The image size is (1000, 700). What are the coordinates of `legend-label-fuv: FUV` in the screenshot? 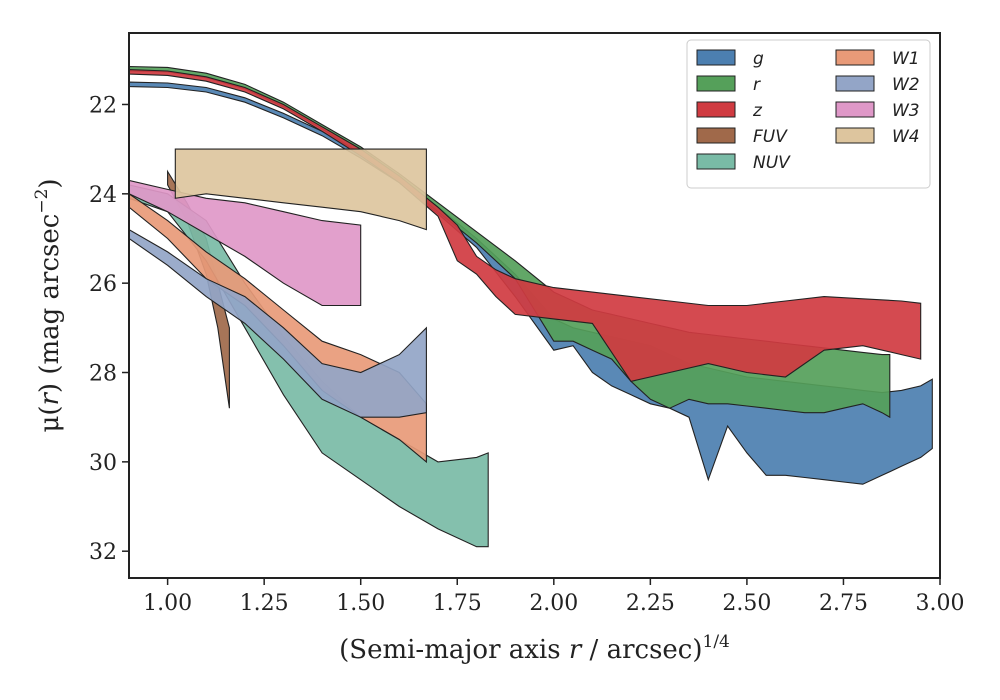 It's located at (770, 137).